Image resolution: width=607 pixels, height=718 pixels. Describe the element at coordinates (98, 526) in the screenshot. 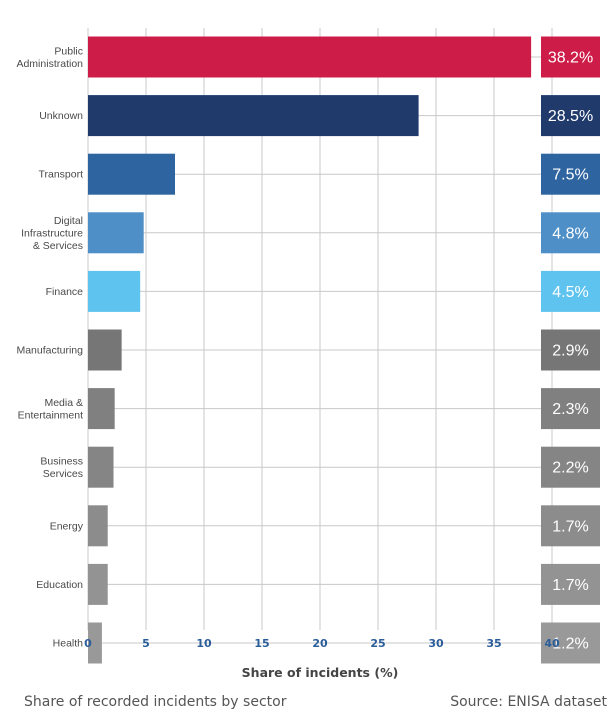

I see `bar-energy` at that location.